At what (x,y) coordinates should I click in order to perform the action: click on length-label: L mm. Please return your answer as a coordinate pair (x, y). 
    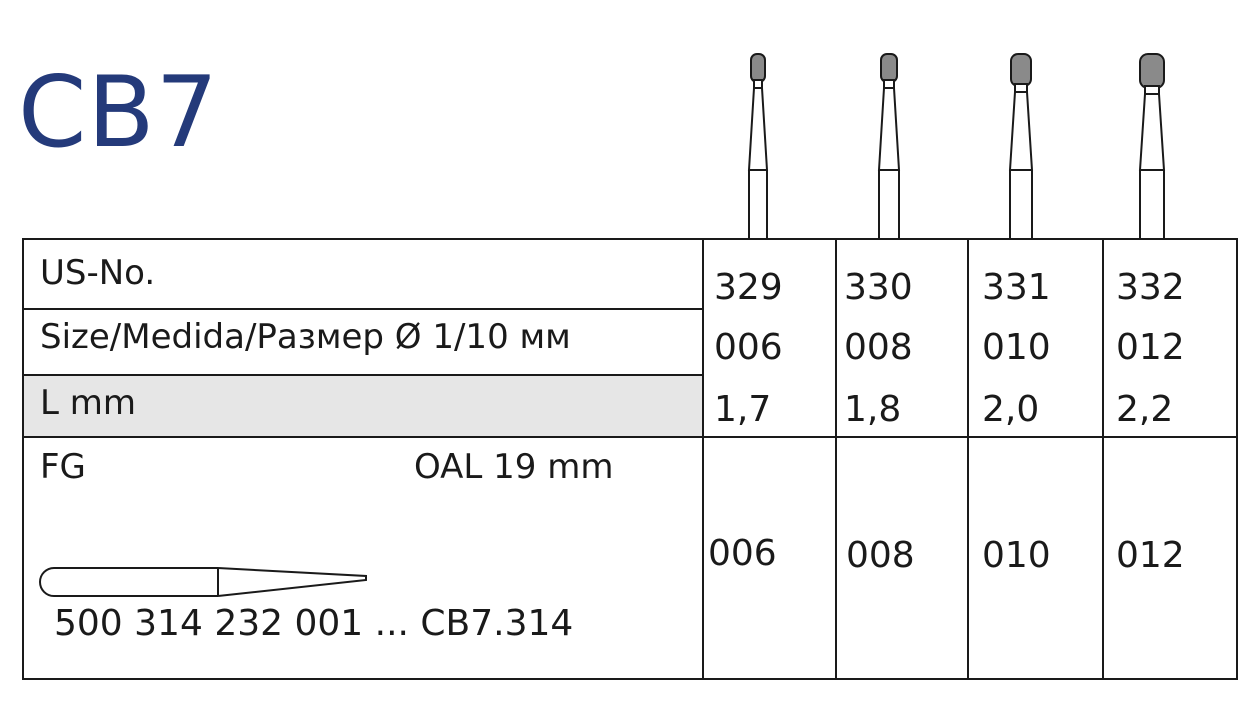
    Looking at the image, I should click on (88, 403).